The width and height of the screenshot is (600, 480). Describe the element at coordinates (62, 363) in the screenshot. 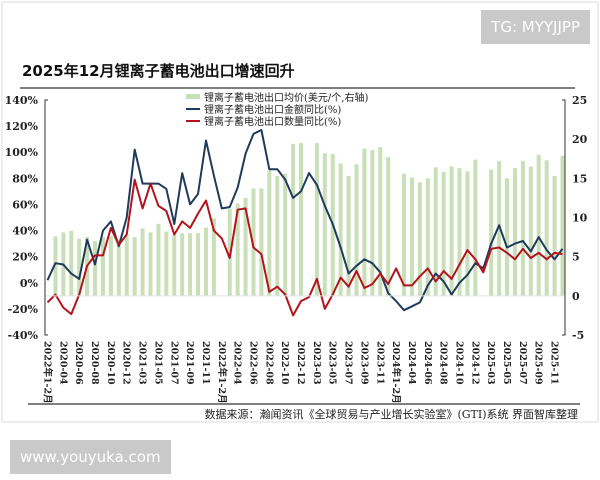

I see `x-tick-label: 2020-04` at that location.